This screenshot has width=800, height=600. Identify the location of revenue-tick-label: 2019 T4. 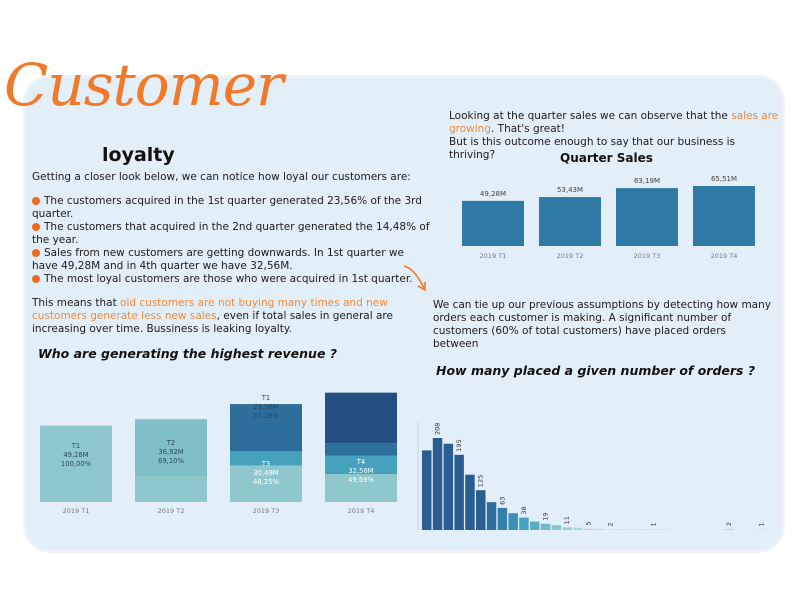
(361, 511).